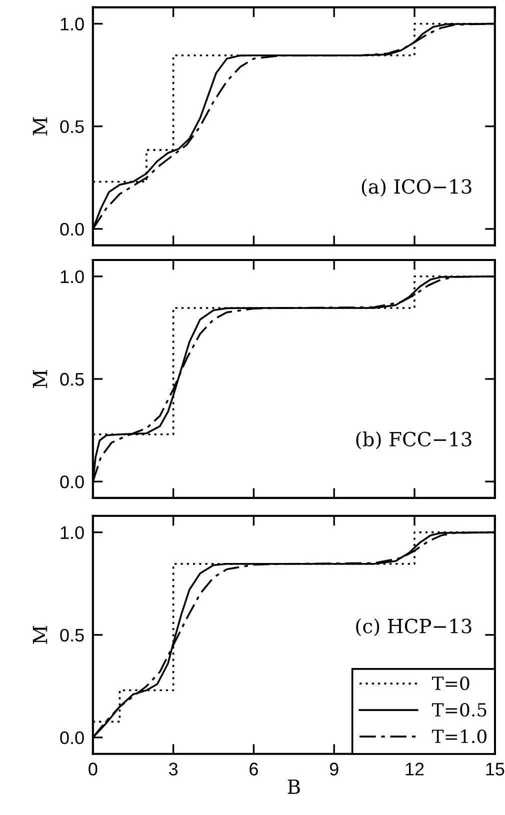 The height and width of the screenshot is (815, 505). Describe the element at coordinates (459, 736) in the screenshot. I see `legend-label: T=1.0` at that location.